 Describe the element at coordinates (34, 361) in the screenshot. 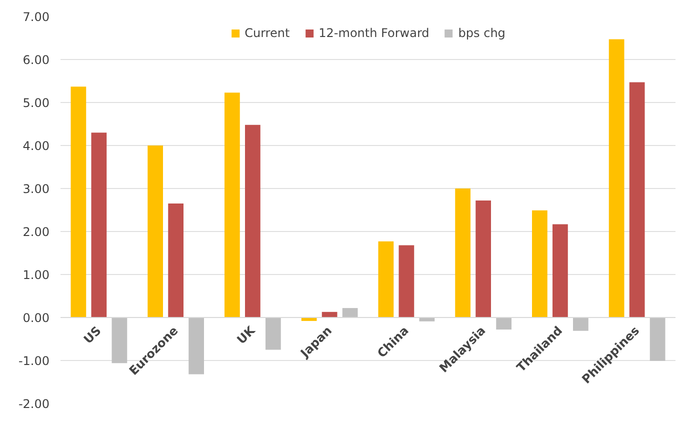

I see `y-tick-label: -1.00` at that location.